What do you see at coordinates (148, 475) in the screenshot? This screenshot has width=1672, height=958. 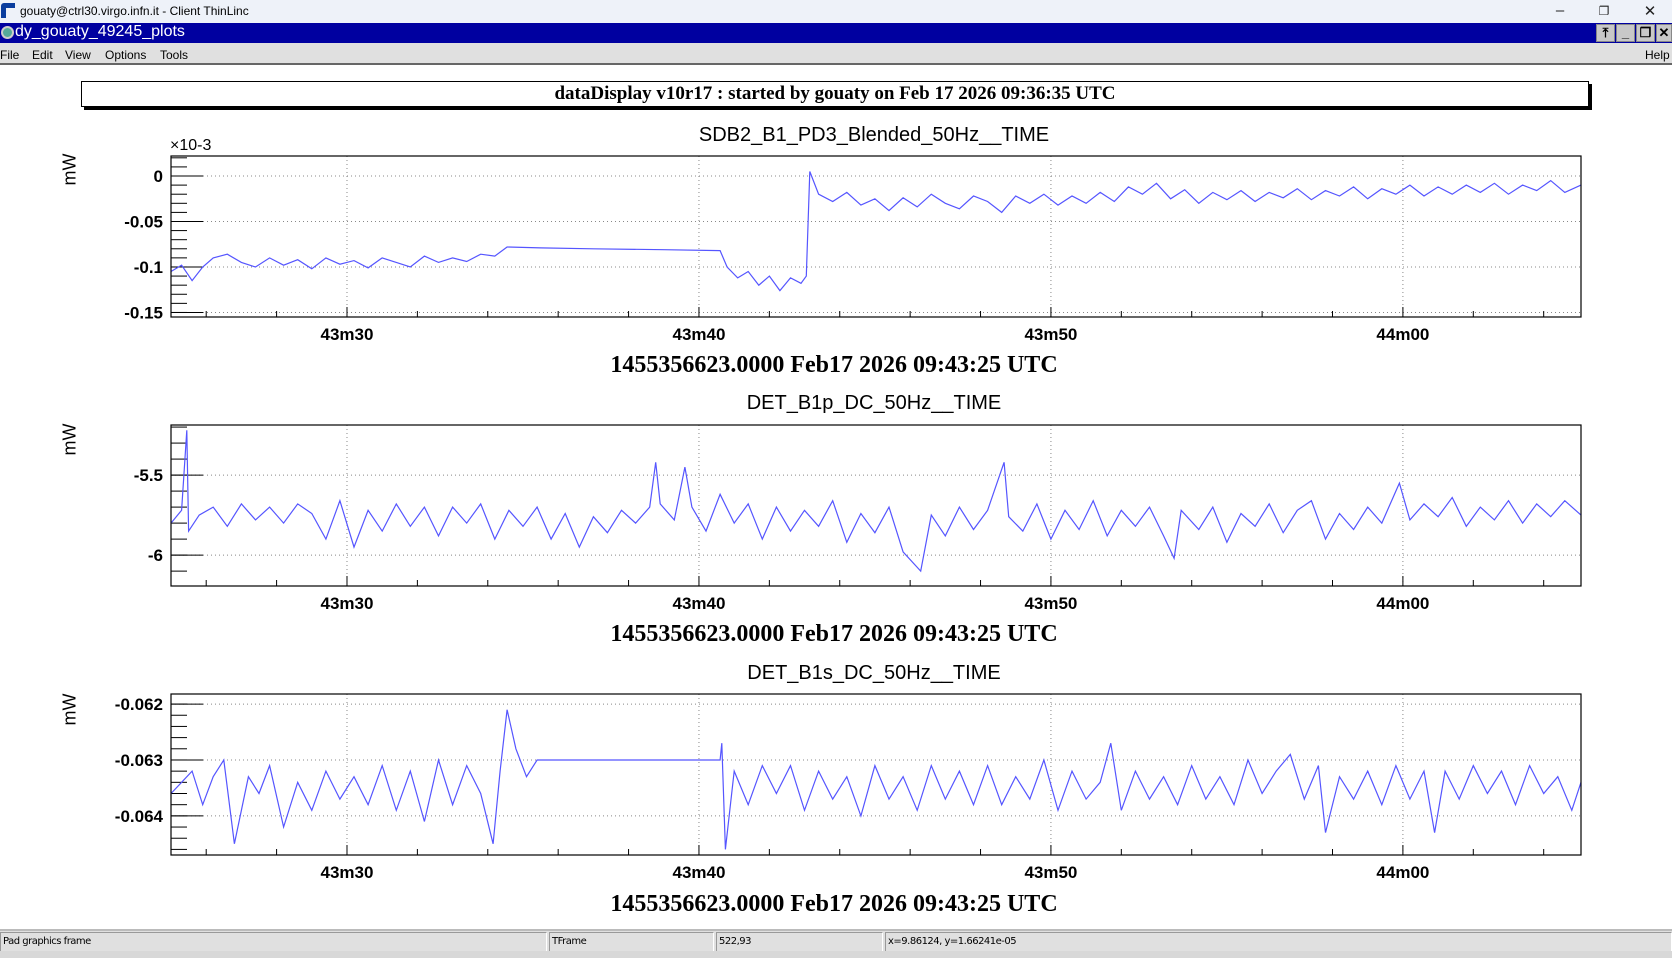 I see `y-tick-label: -5.5` at bounding box center [148, 475].